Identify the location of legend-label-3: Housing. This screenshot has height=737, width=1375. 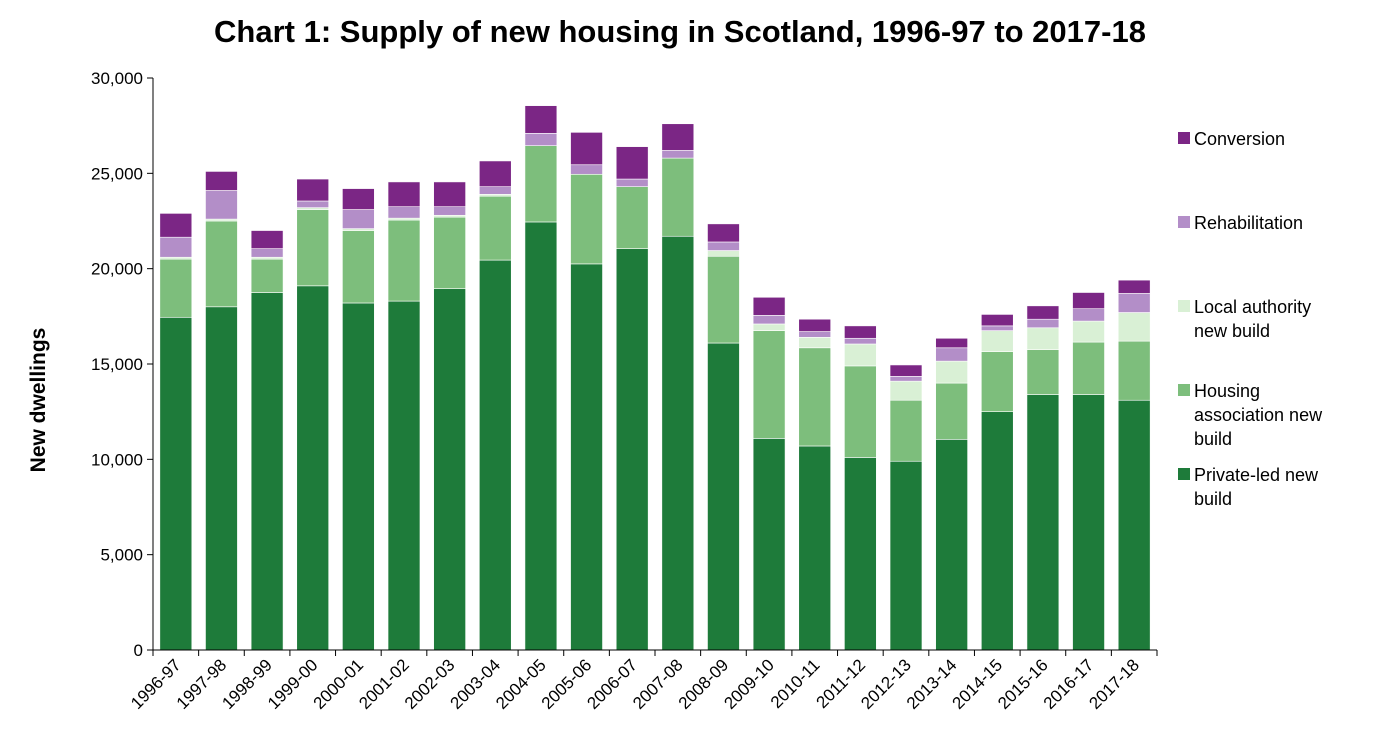
(1227, 391).